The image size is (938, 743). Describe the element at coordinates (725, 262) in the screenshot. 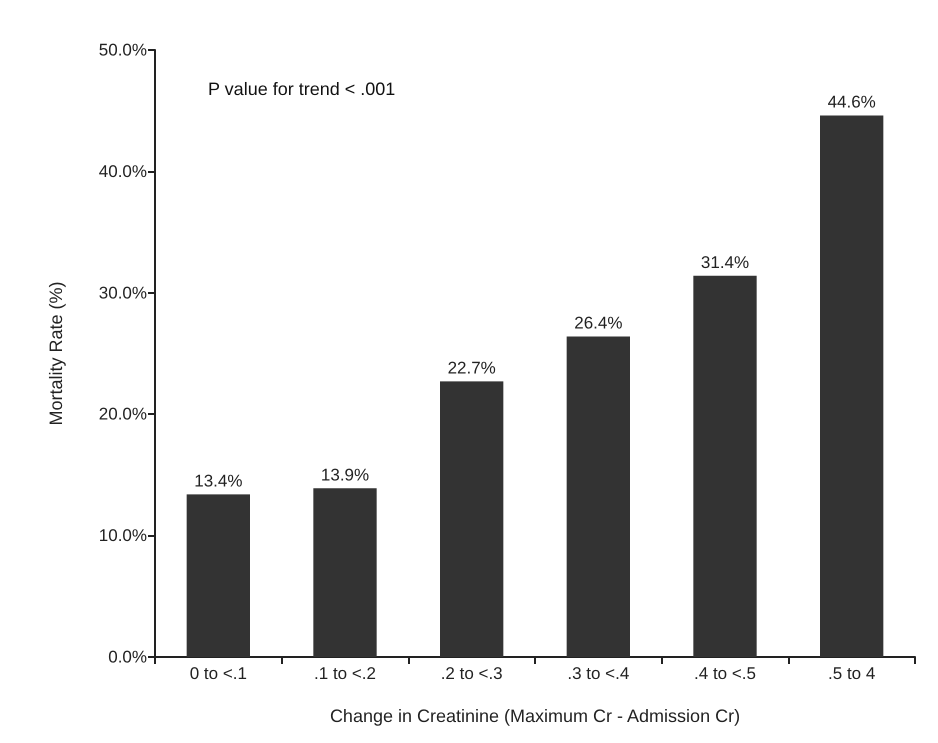

I see `data-label: 31.4%` at that location.